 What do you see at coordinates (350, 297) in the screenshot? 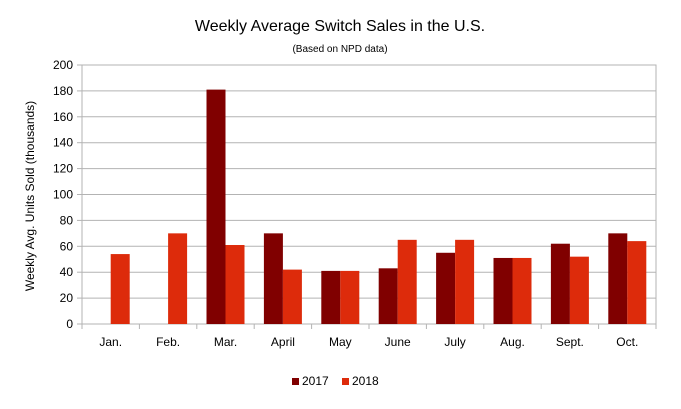
I see `bar-2018-may` at bounding box center [350, 297].